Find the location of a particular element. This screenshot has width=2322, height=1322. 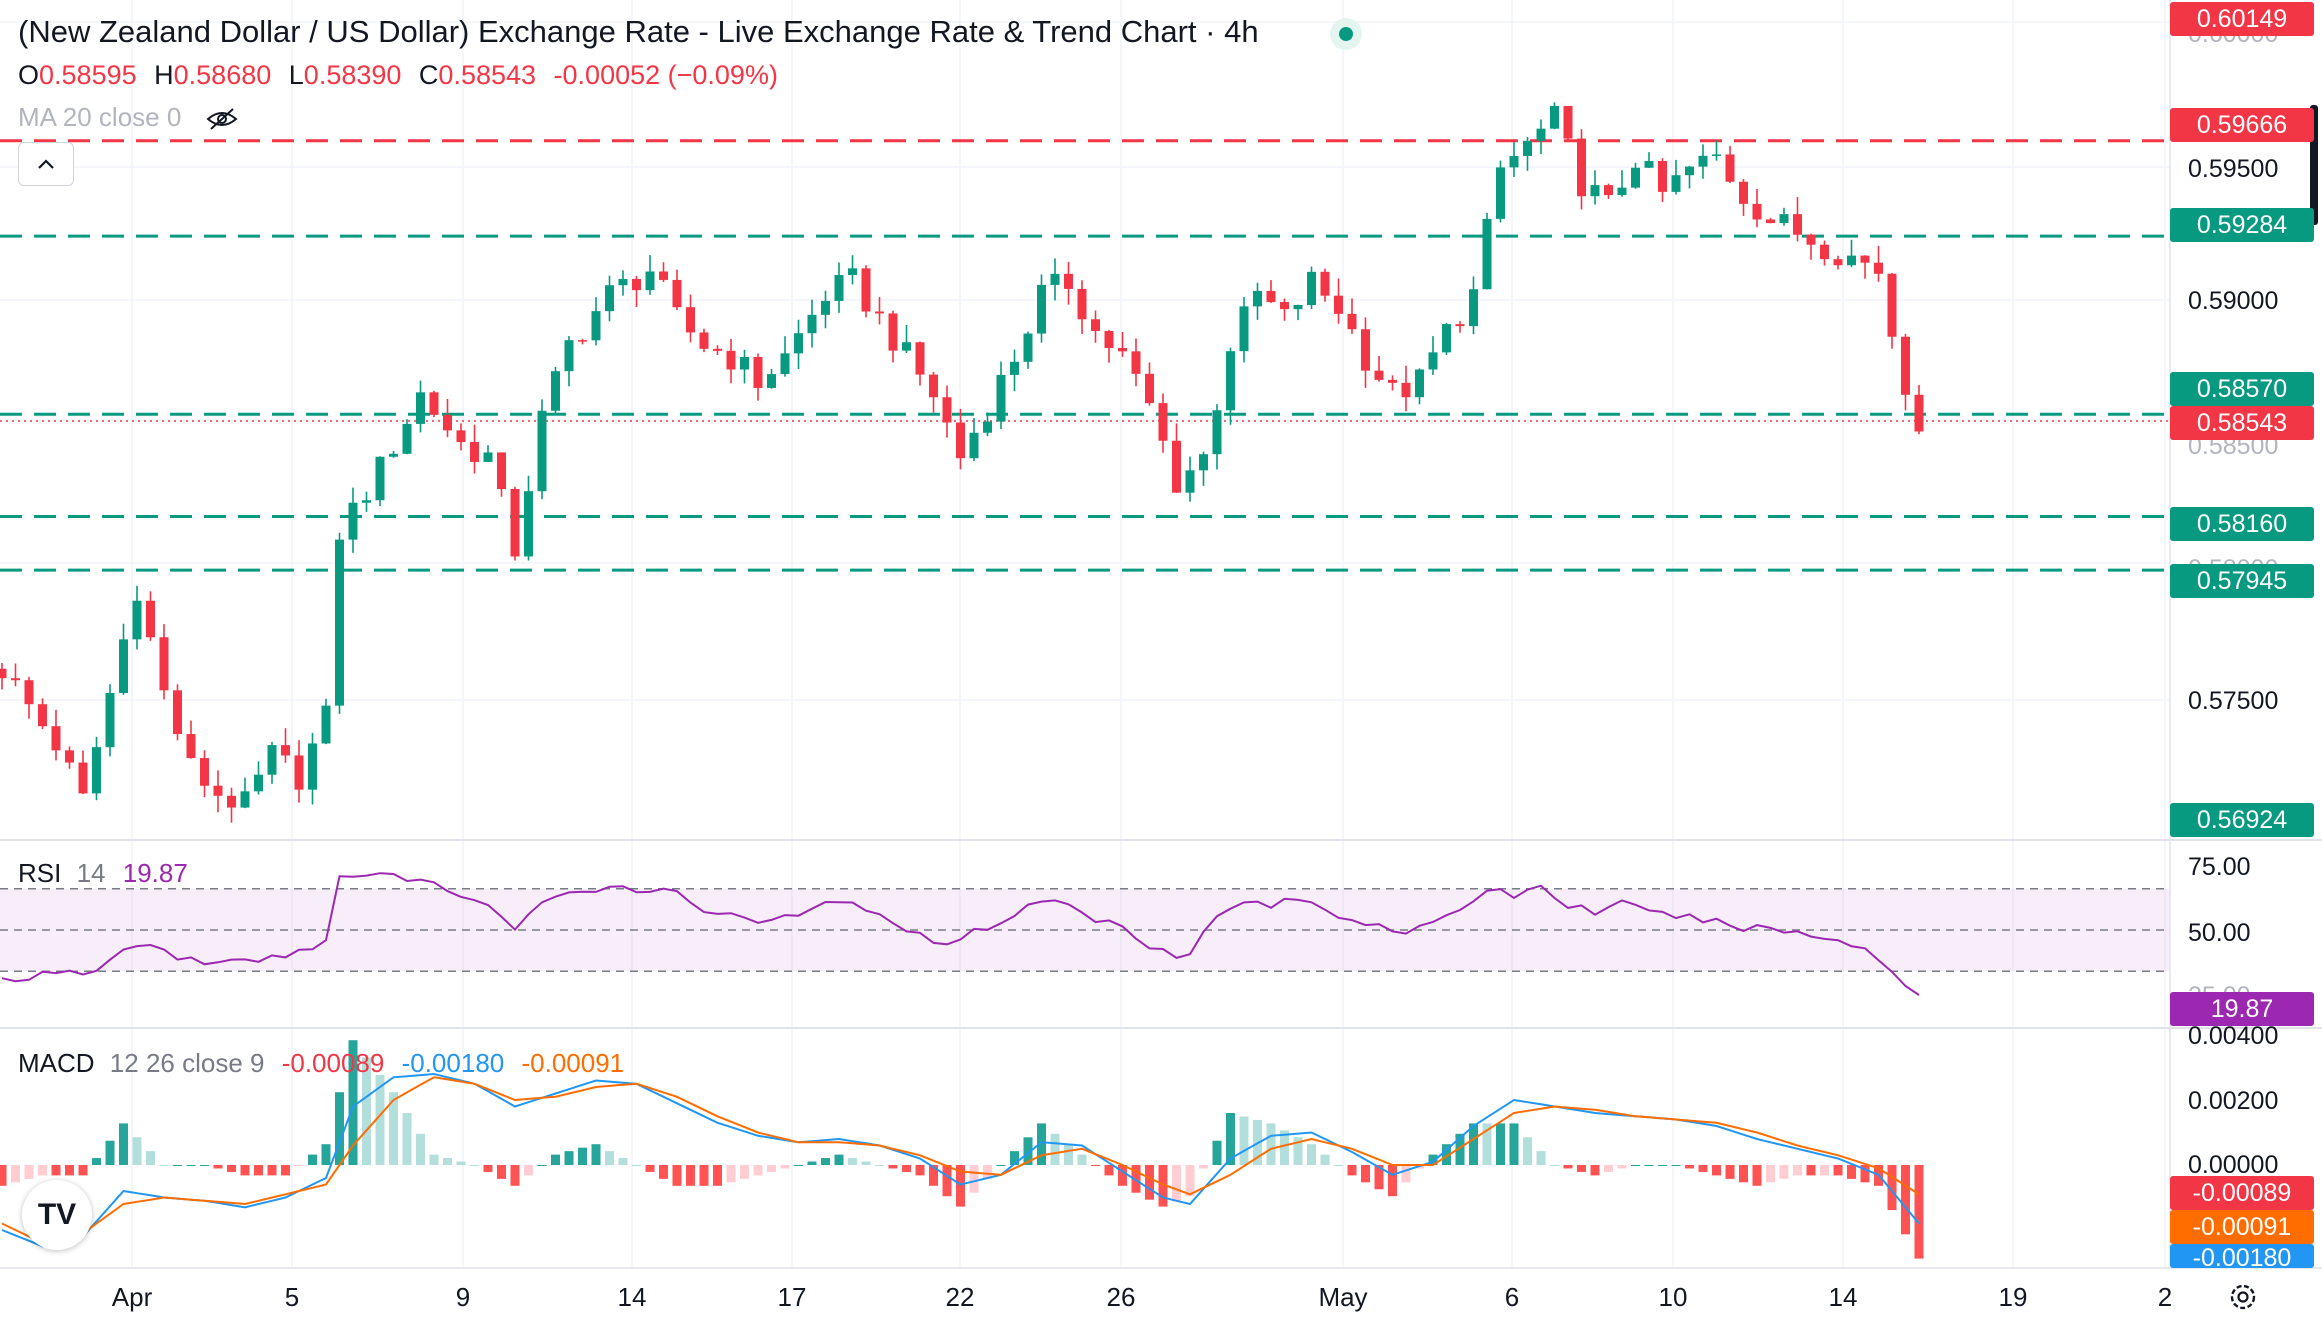

tradingview-logo: TV is located at coordinates (57, 1215).